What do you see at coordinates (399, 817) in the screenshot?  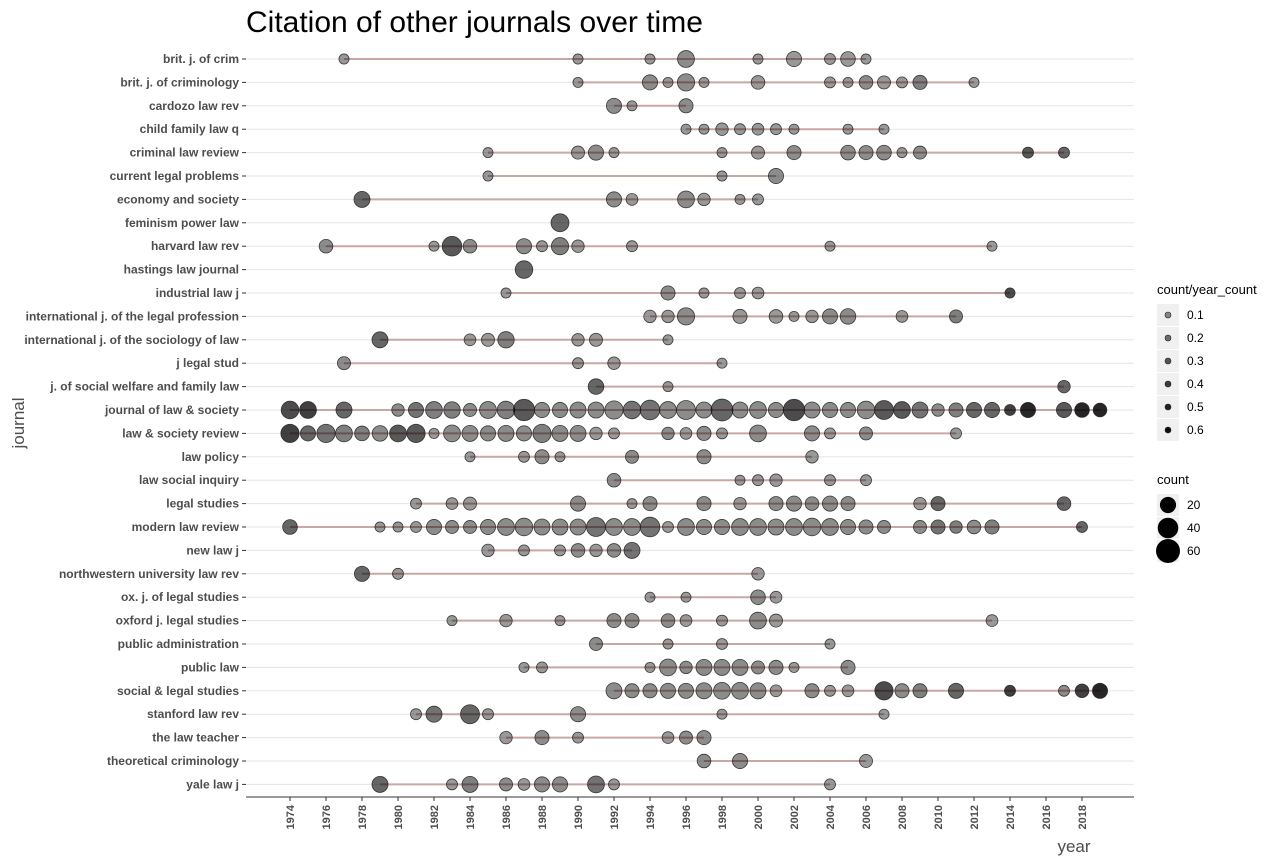 I see `x-tick-label: 1980` at bounding box center [399, 817].